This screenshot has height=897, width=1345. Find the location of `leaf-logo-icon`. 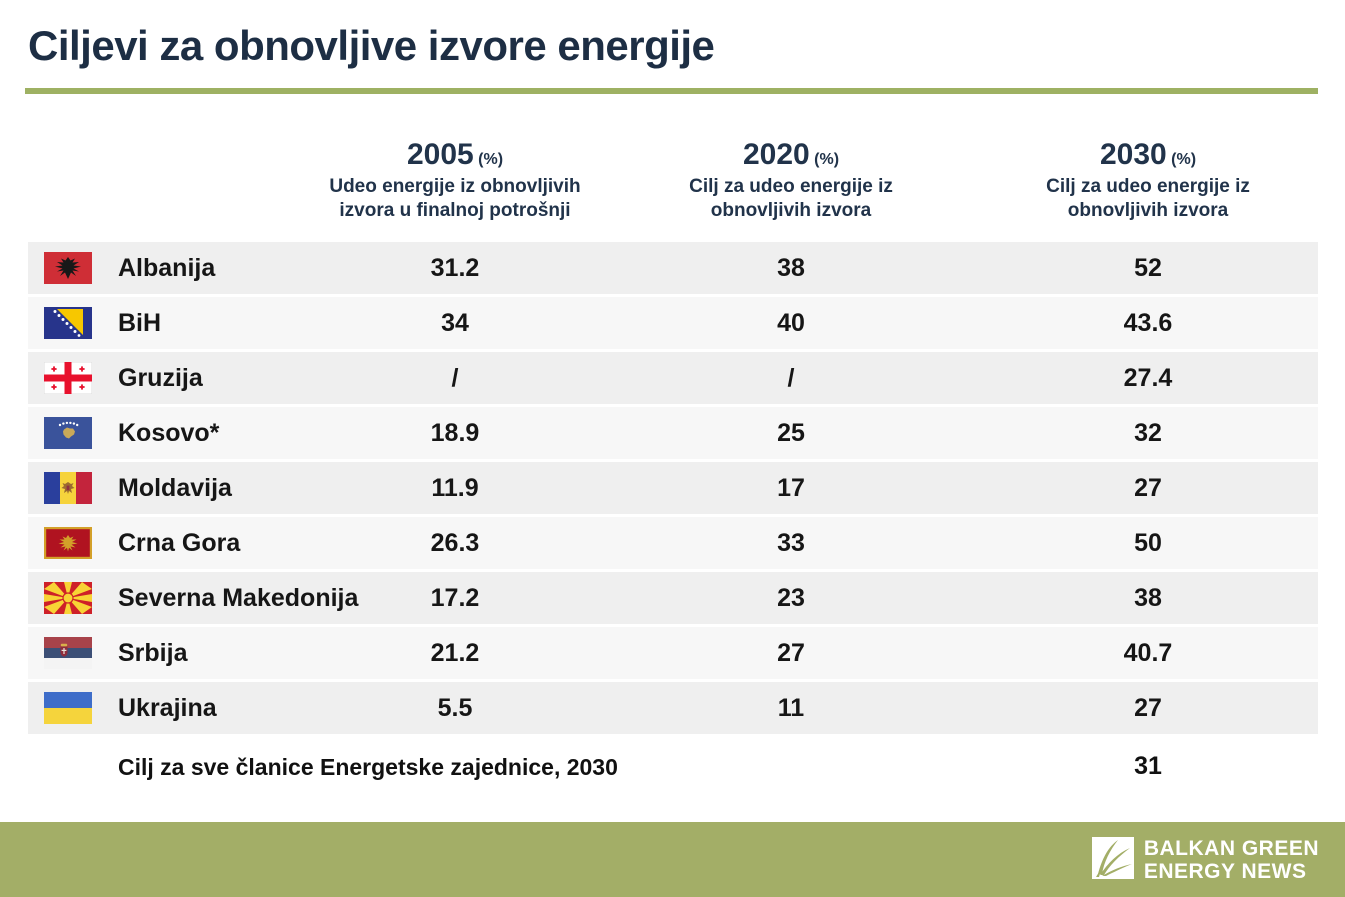

leaf-logo-icon is located at coordinates (1112, 860).